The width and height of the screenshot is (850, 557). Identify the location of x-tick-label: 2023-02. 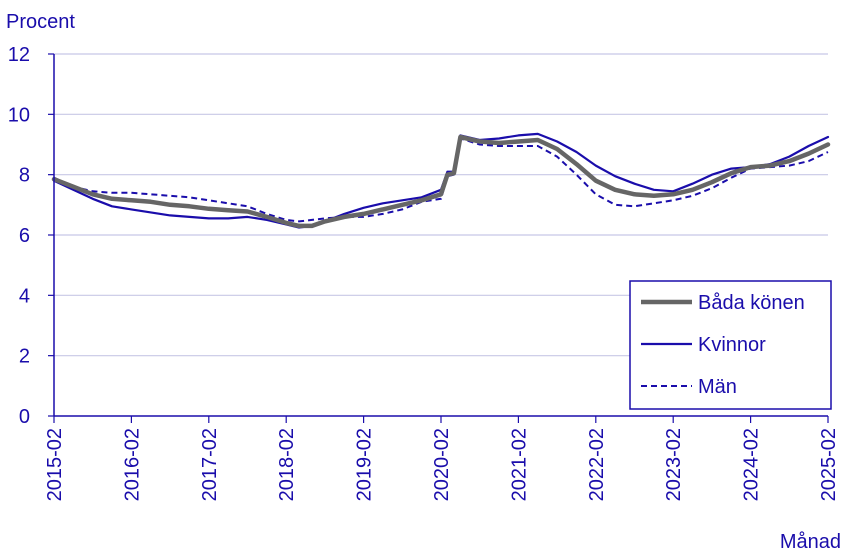
(674, 464).